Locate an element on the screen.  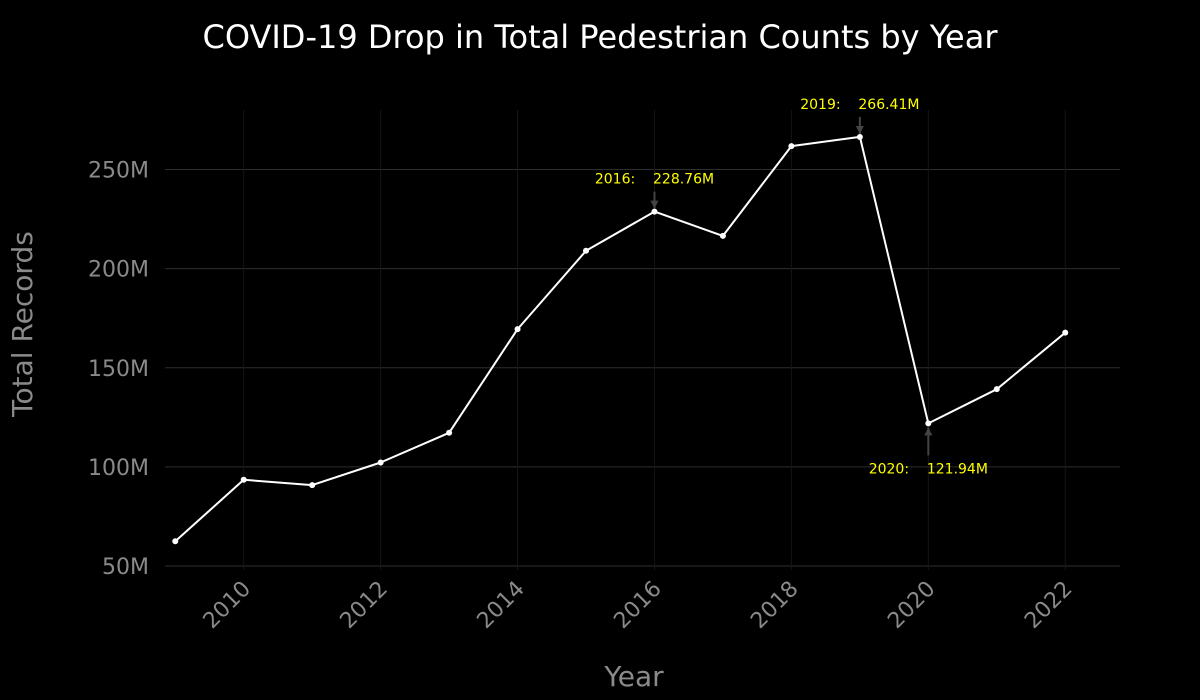
y-axis-ticks: 50M 100M 150M 200M 250M is located at coordinates (118, 369).